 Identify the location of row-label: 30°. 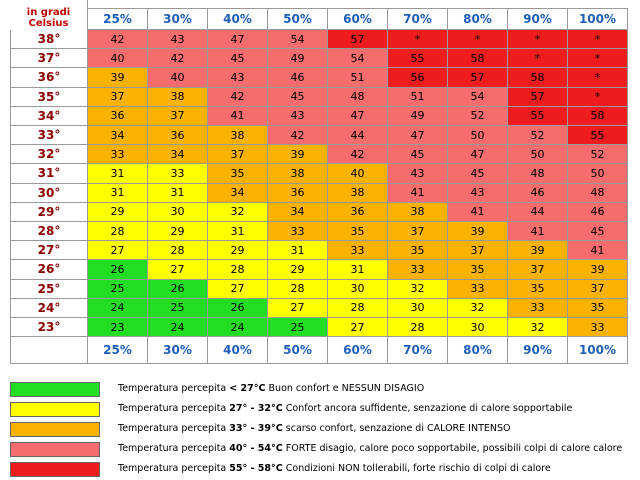
(49, 193).